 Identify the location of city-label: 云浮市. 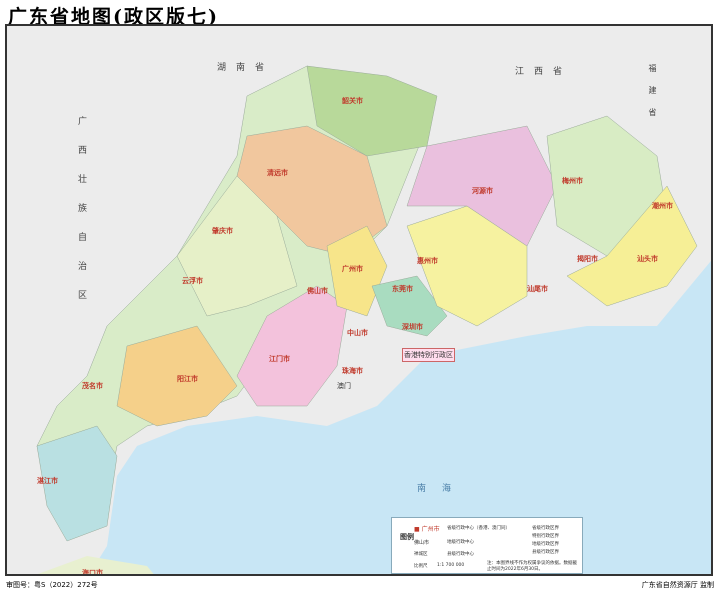
(192, 281).